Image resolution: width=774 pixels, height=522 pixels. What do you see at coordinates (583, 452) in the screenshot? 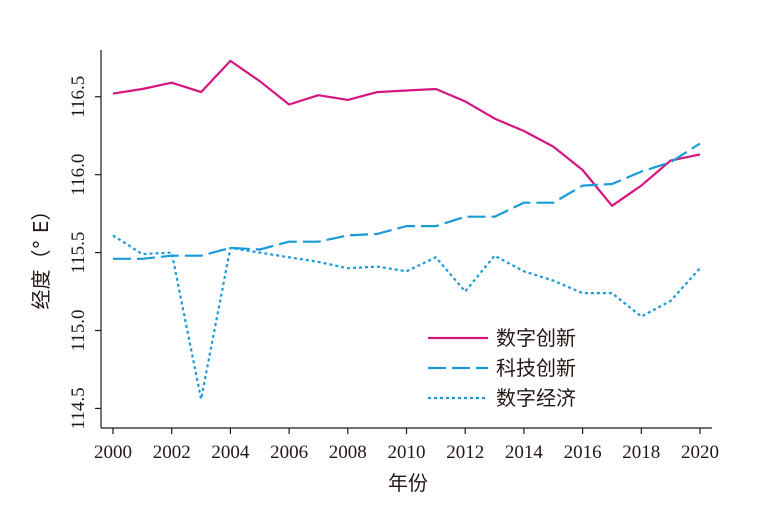
I see `x-tick-label: 2016` at bounding box center [583, 452].